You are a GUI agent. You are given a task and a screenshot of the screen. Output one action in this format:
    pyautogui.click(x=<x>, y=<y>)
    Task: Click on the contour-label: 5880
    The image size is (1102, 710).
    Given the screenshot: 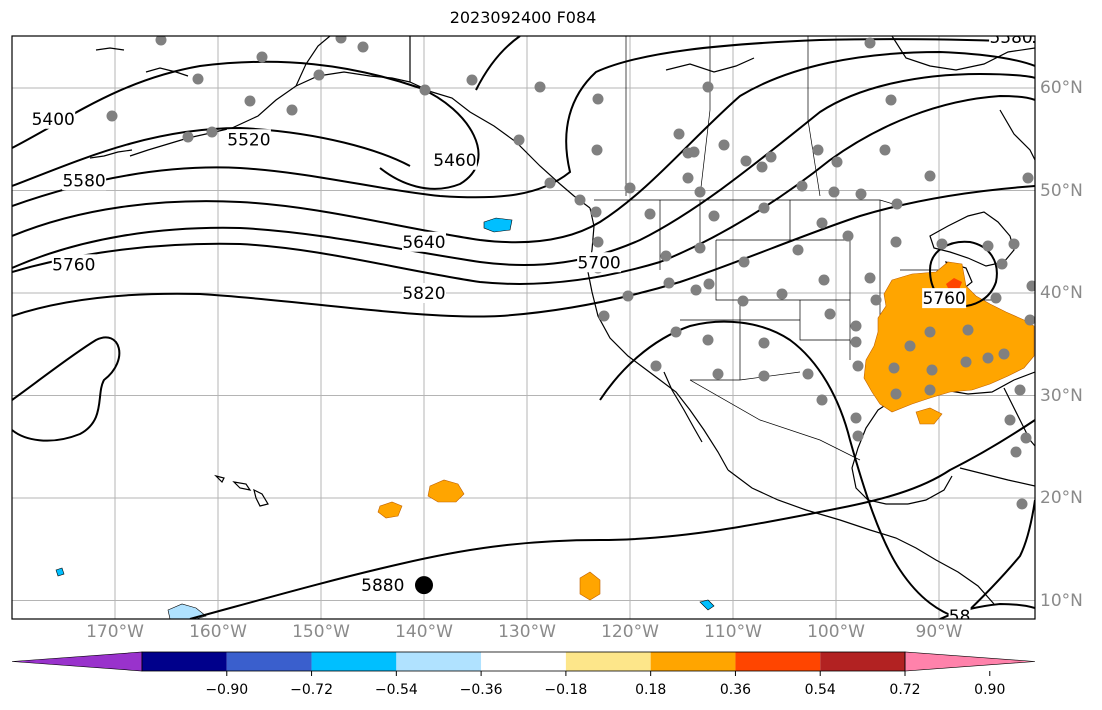 What is the action you would take?
    pyautogui.click(x=382, y=586)
    